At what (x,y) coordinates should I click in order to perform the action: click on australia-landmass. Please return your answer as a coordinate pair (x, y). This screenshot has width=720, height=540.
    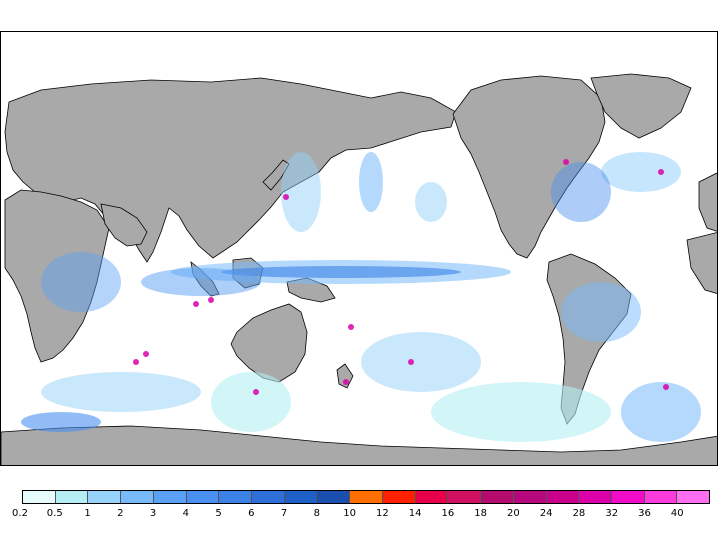
    Looking at the image, I should click on (269, 343).